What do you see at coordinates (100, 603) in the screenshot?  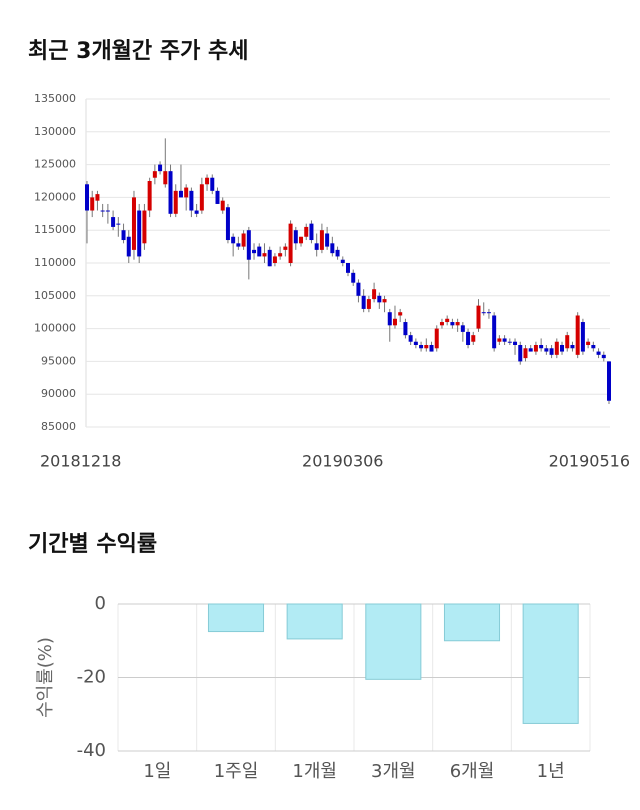 I see `y-tick-label: 0` at bounding box center [100, 603].